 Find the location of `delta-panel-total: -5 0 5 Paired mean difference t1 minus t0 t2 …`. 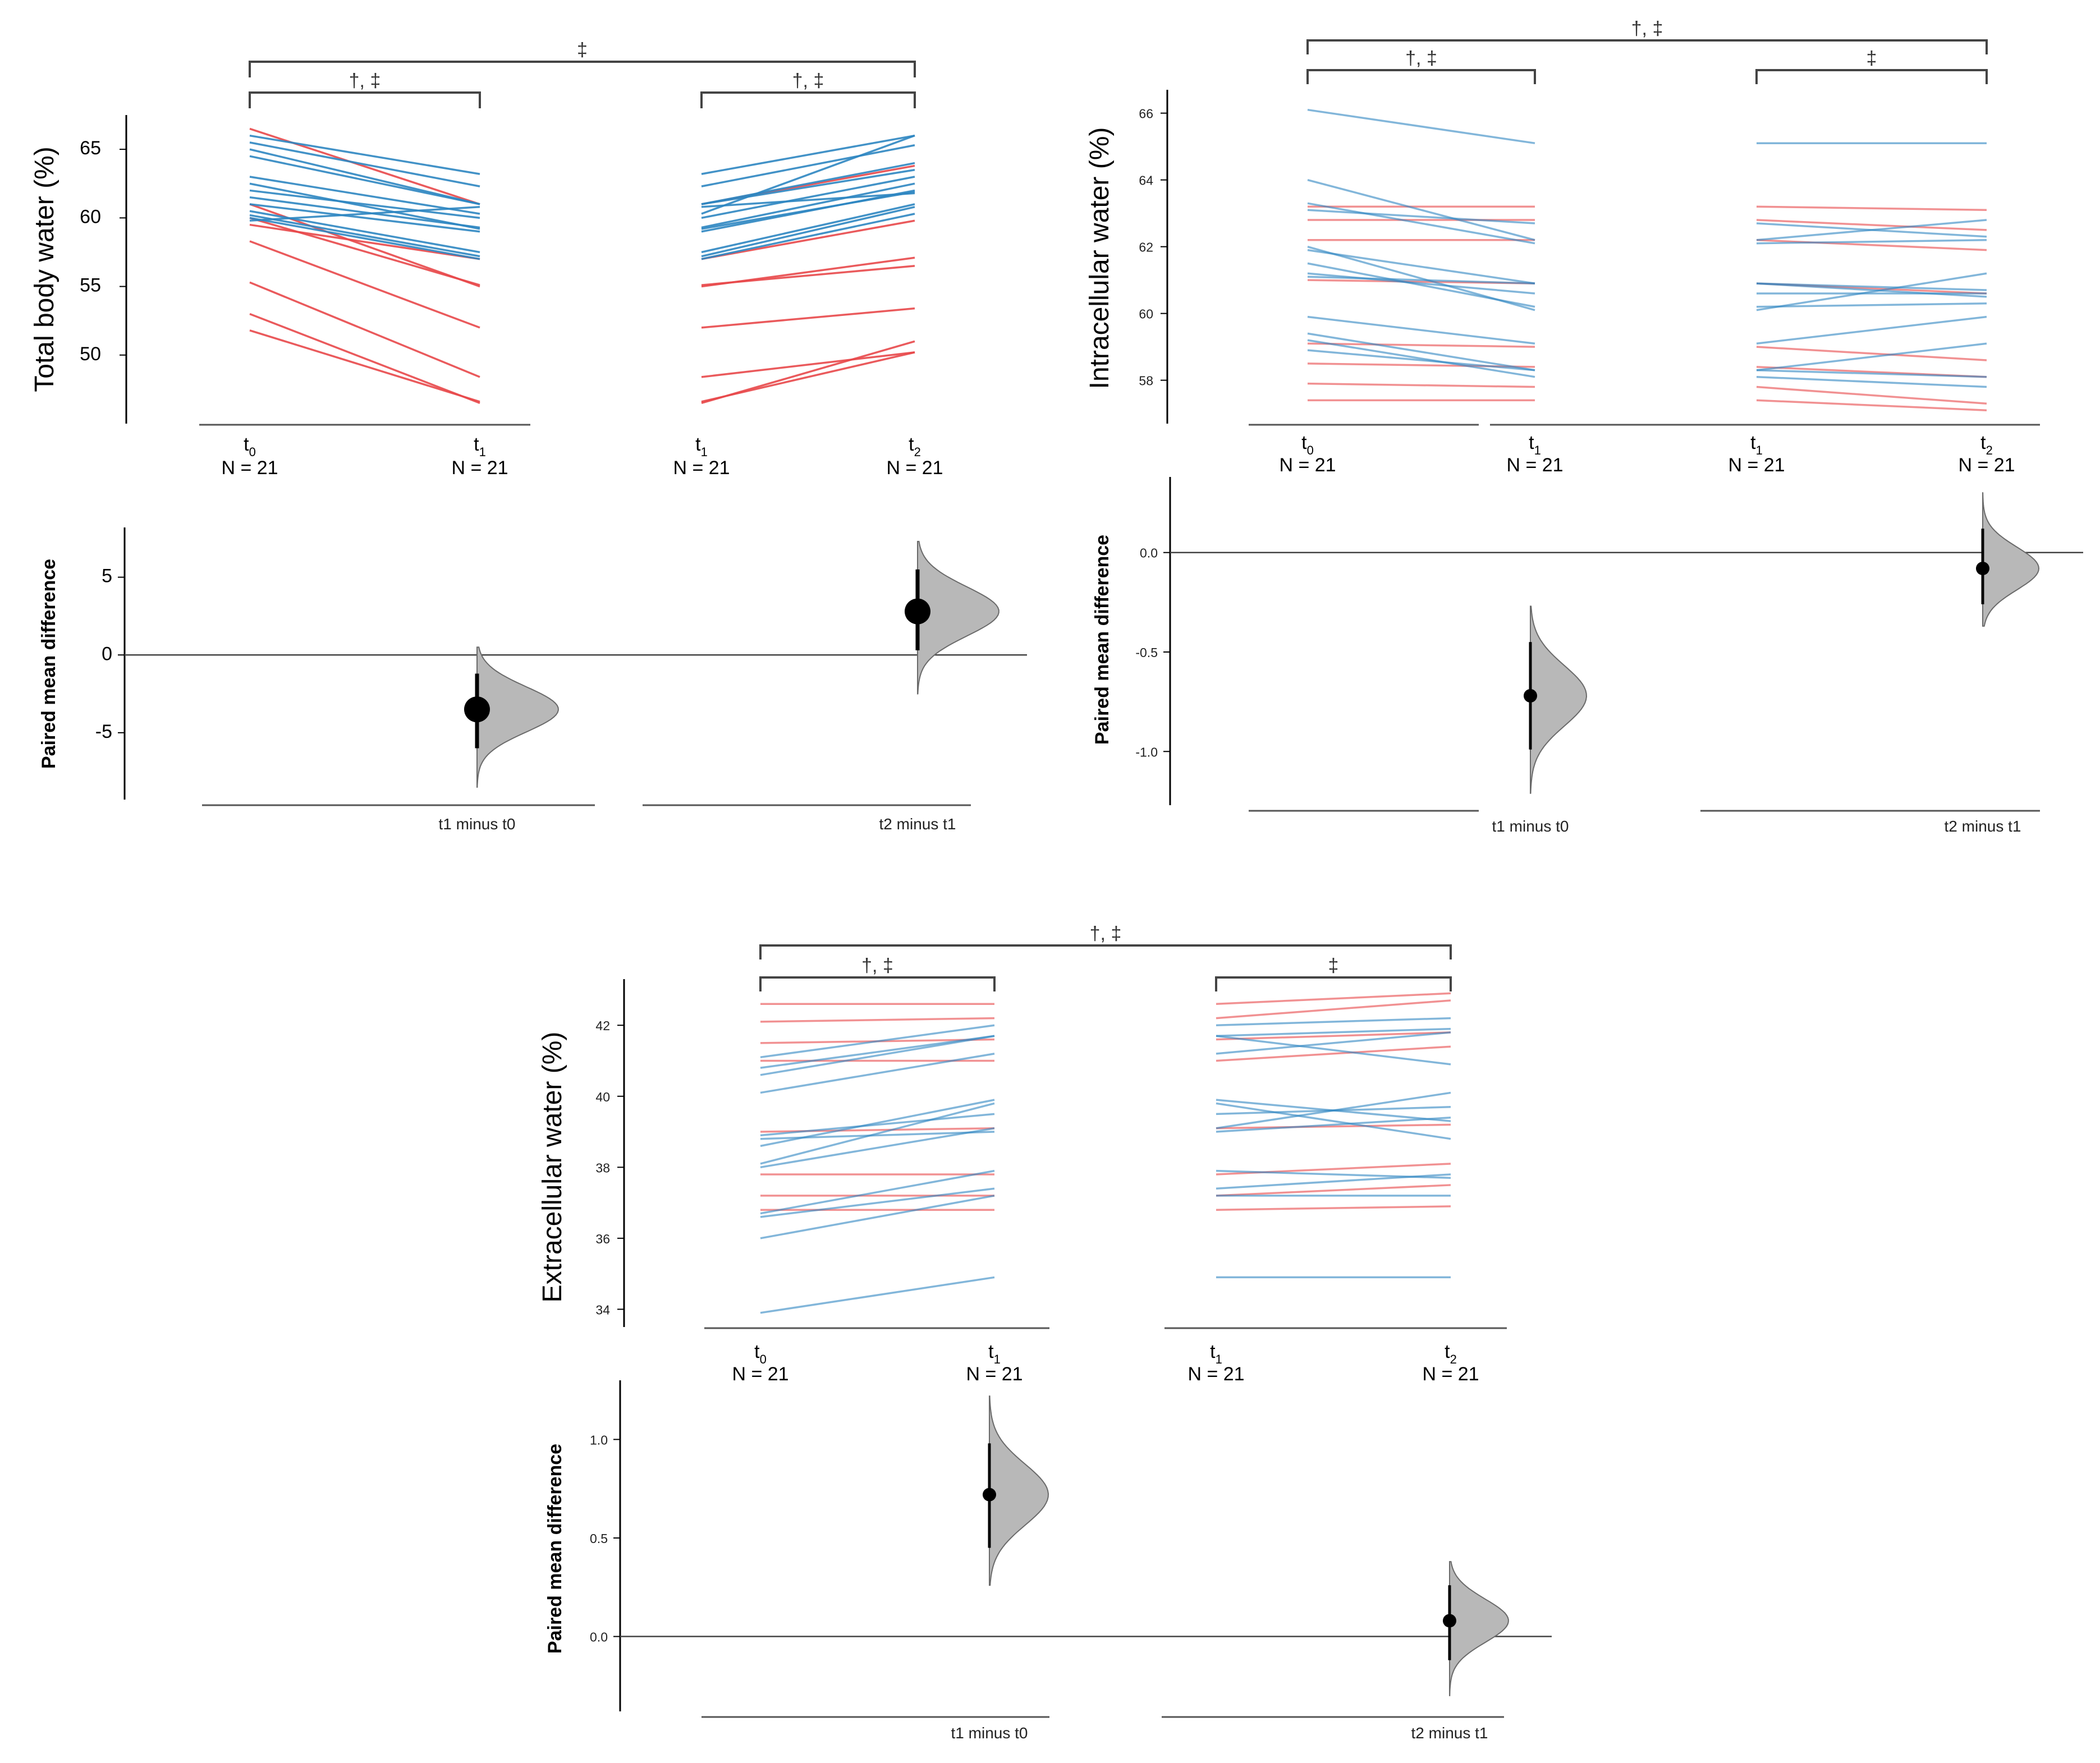

delta-panel-total: -5 0 5 Paired mean difference t1 minus t0 t2 … is located at coordinates (532, 680).